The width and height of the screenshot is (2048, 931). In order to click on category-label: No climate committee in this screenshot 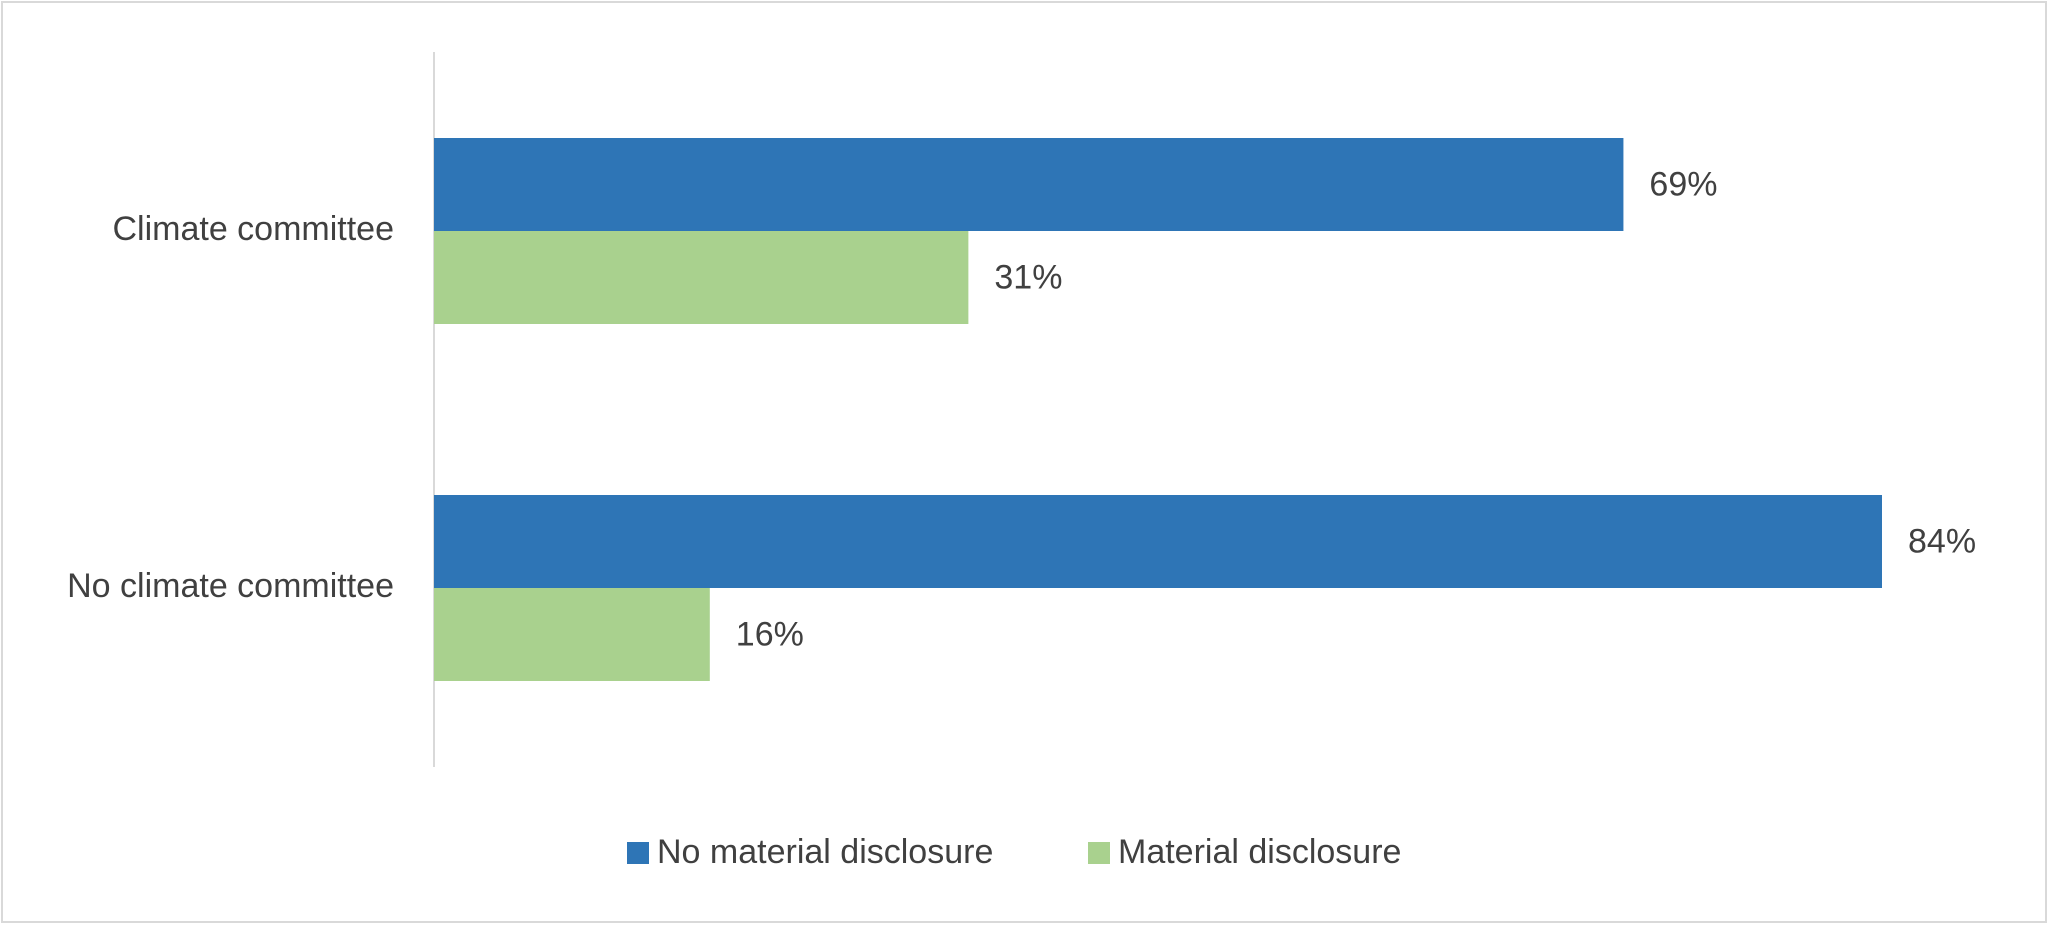, I will do `click(230, 586)`.